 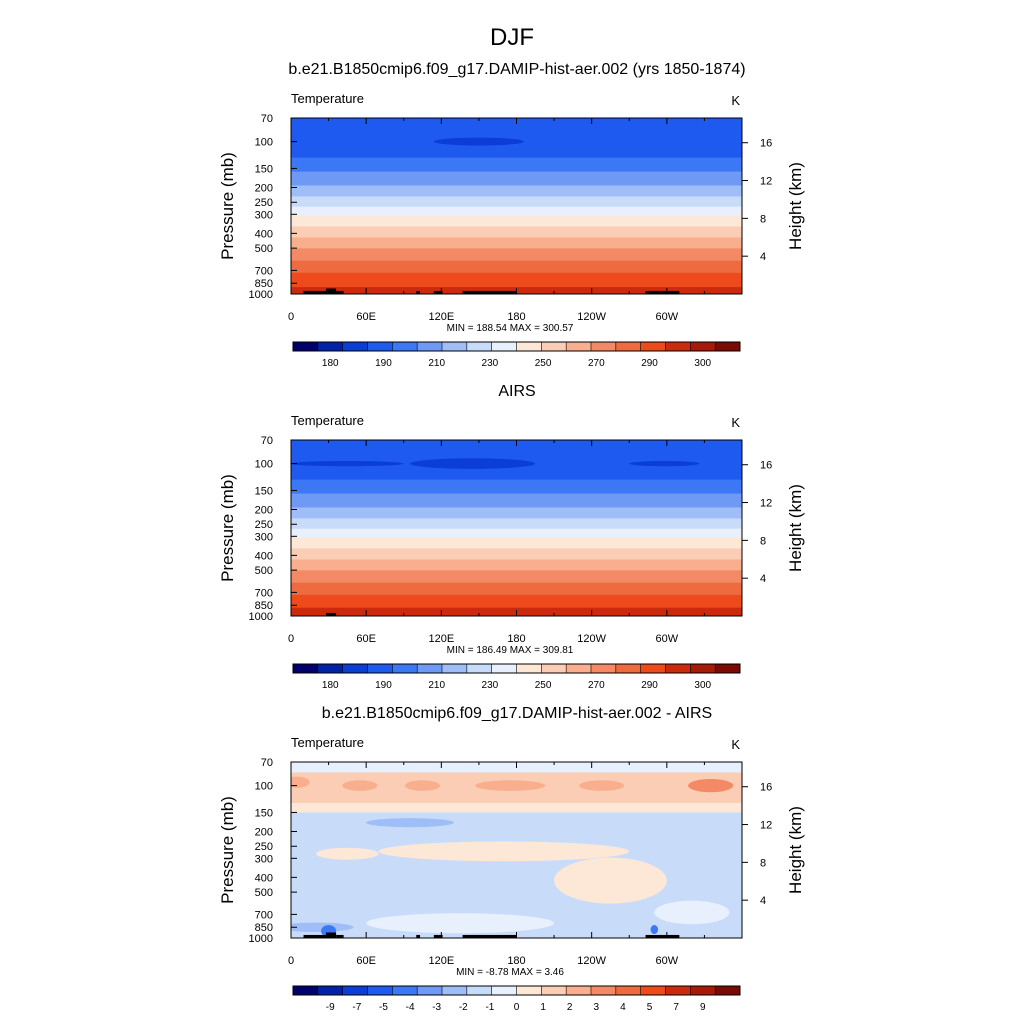 I want to click on colorbar-label: 300, so click(x=702, y=363).